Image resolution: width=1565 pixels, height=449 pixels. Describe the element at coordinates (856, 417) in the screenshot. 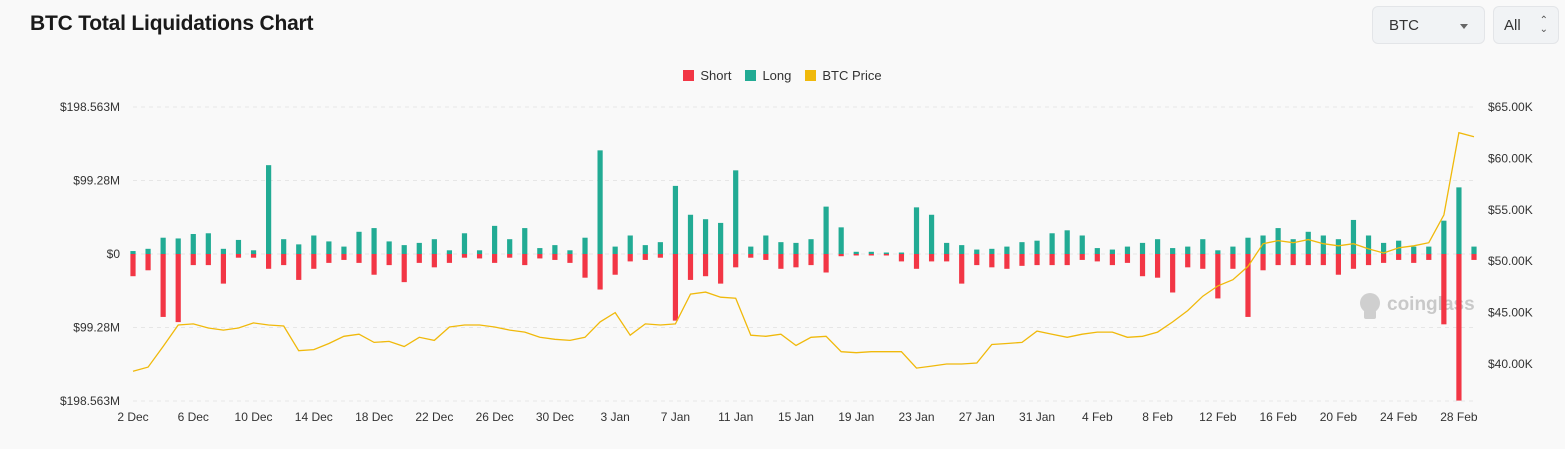

I see `x-tick-label: 19 Jan` at that location.